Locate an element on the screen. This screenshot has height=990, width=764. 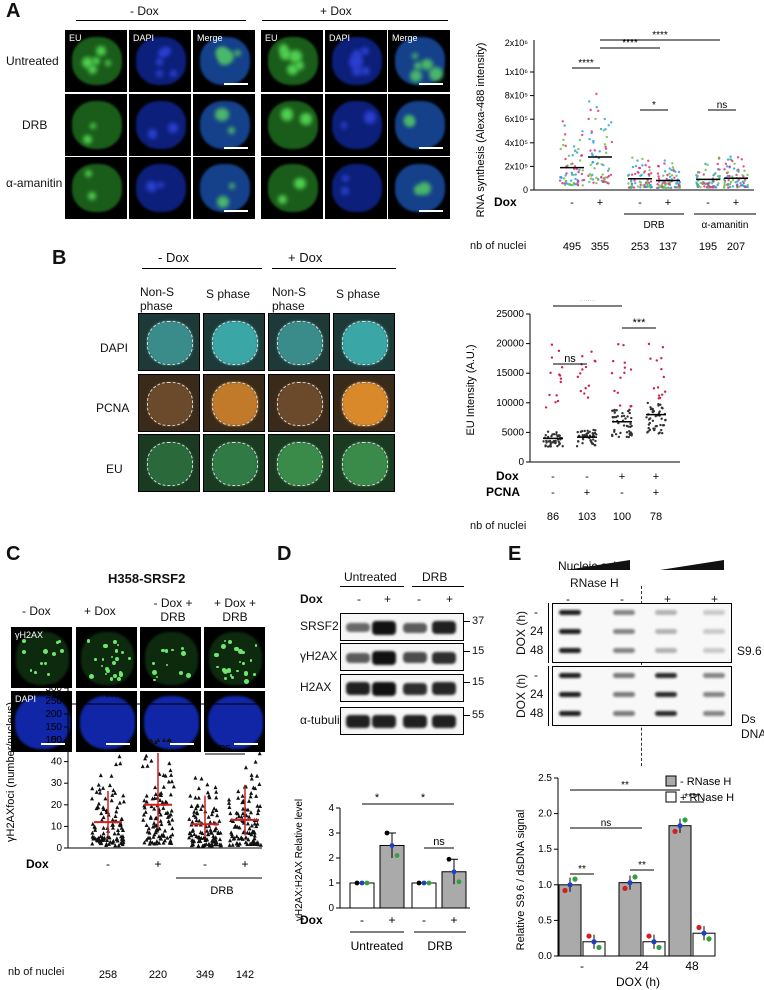
blot-label: H2AX is located at coordinates (316, 687).